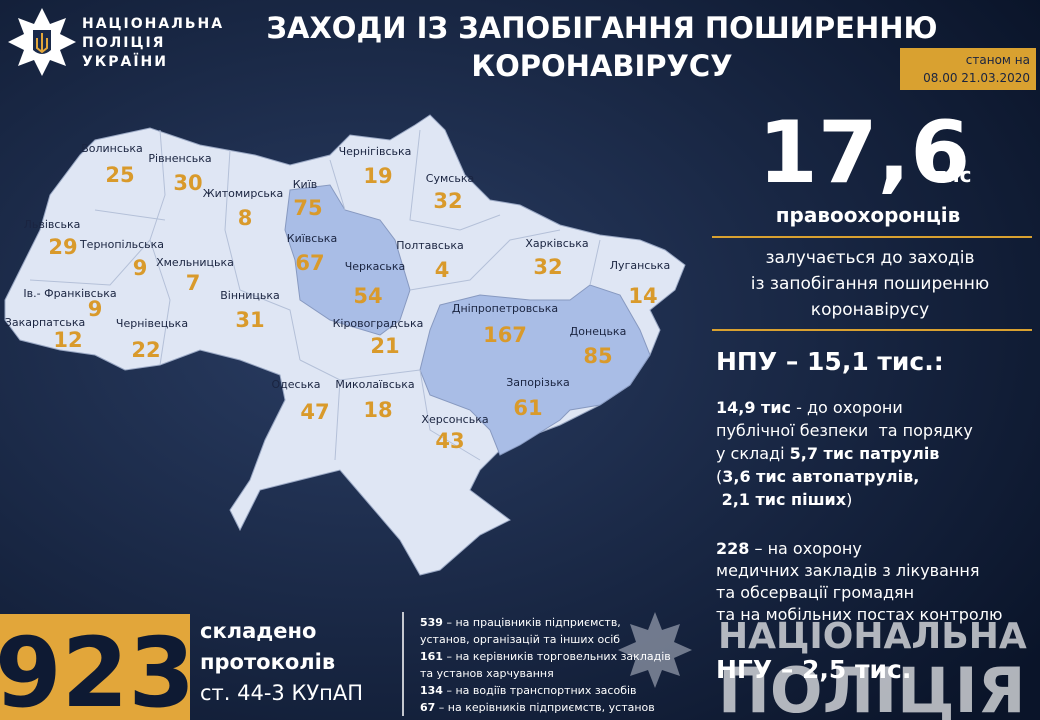 The width and height of the screenshot is (1040, 720). I want to click on public-order-line: у складі 5,7 тис патрулів, so click(827, 453).